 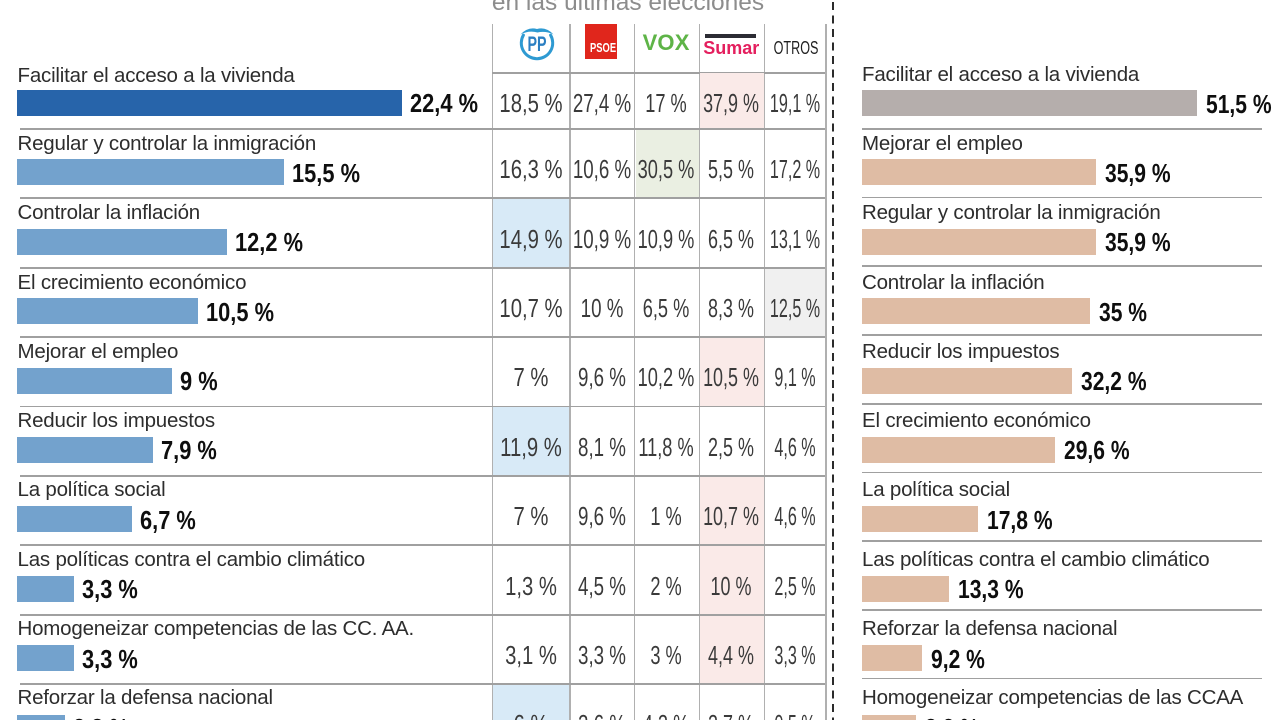 What do you see at coordinates (536, 43) in the screenshot?
I see `svg-text: PP` at bounding box center [536, 43].